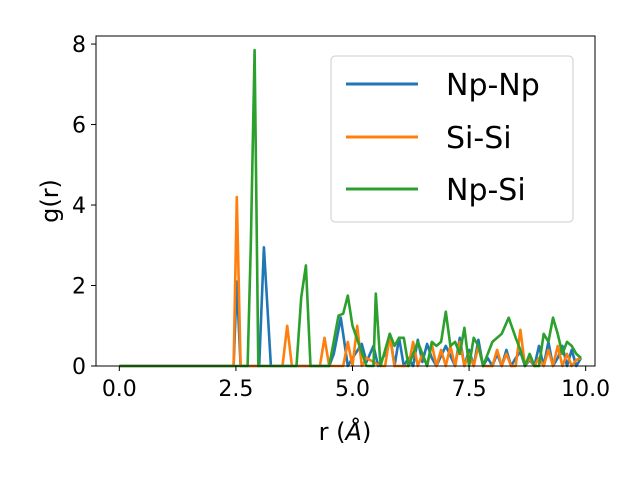 This screenshot has height=480, width=640. I want to click on y-tick-label-2: 4, so click(79, 206).